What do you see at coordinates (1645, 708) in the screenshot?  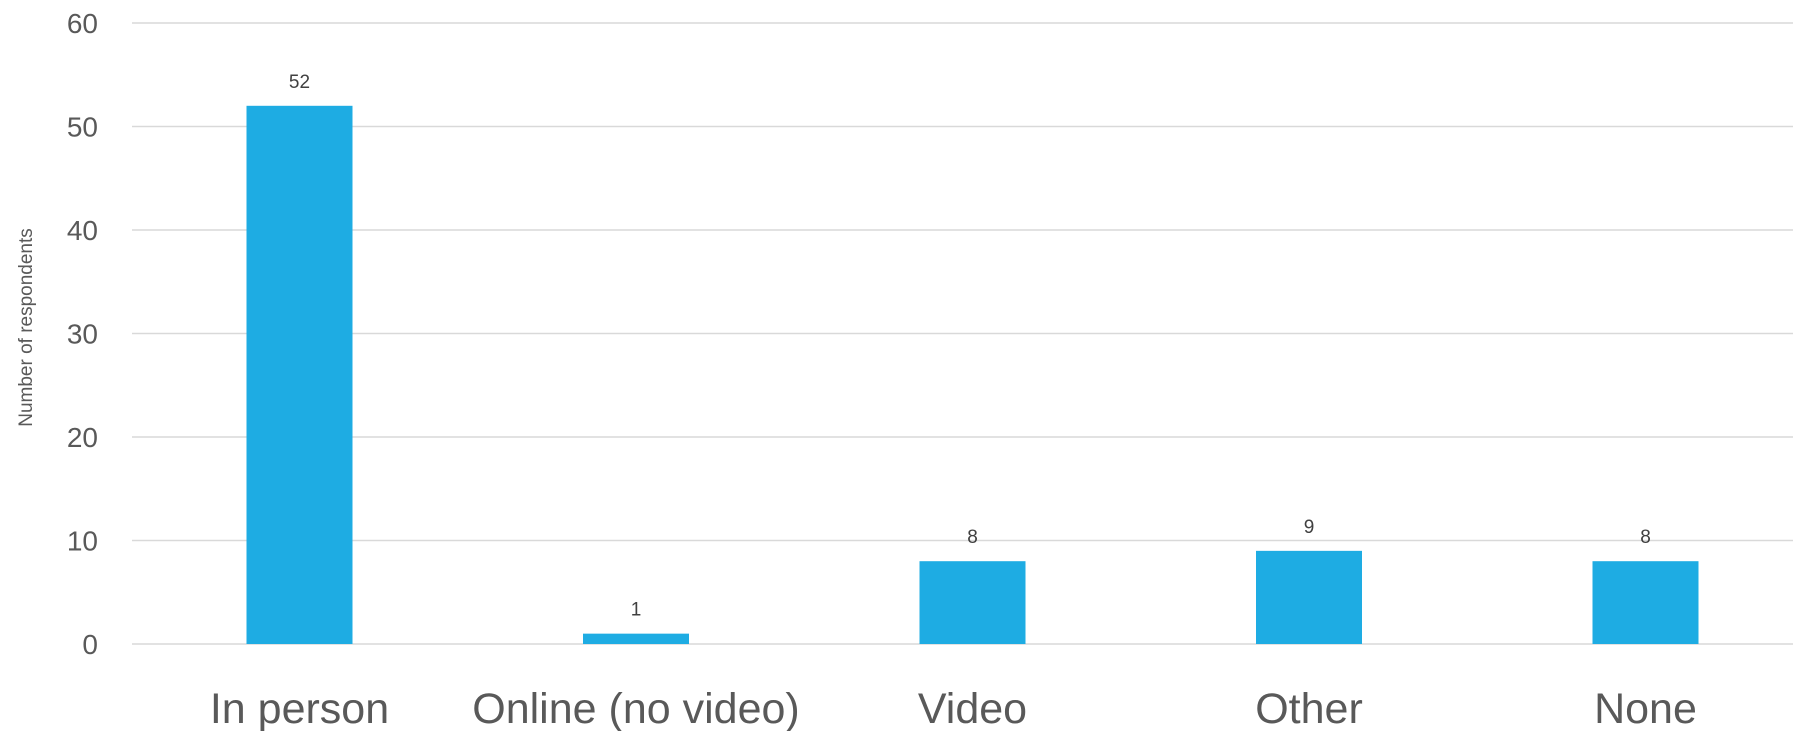 I see `x-tick-label: None` at bounding box center [1645, 708].